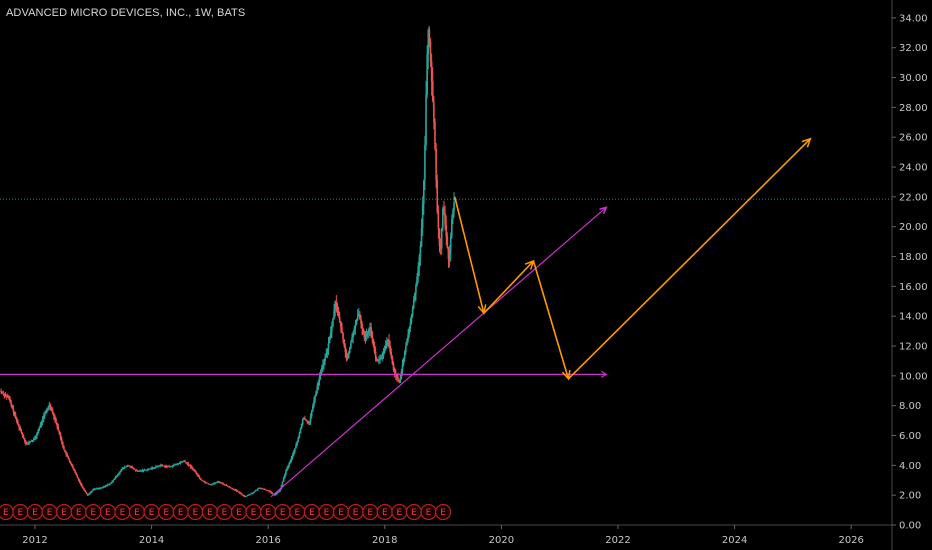  Describe the element at coordinates (501, 540) in the screenshot. I see `x-tick-label: 2020` at that location.